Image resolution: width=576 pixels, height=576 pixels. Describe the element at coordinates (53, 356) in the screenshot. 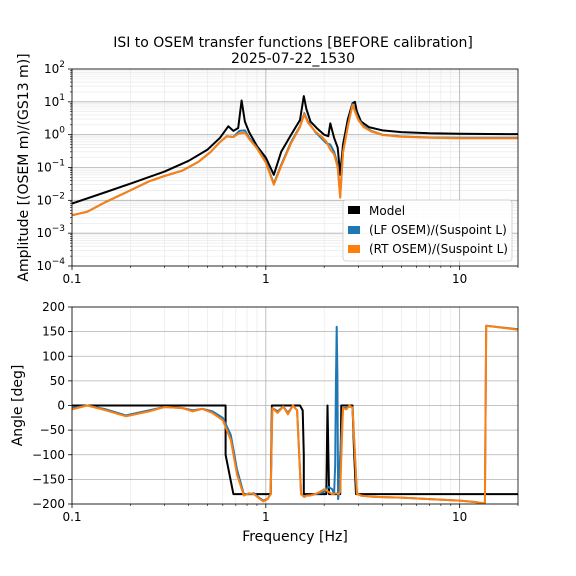

I see `phase-ytick-label: 100` at that location.